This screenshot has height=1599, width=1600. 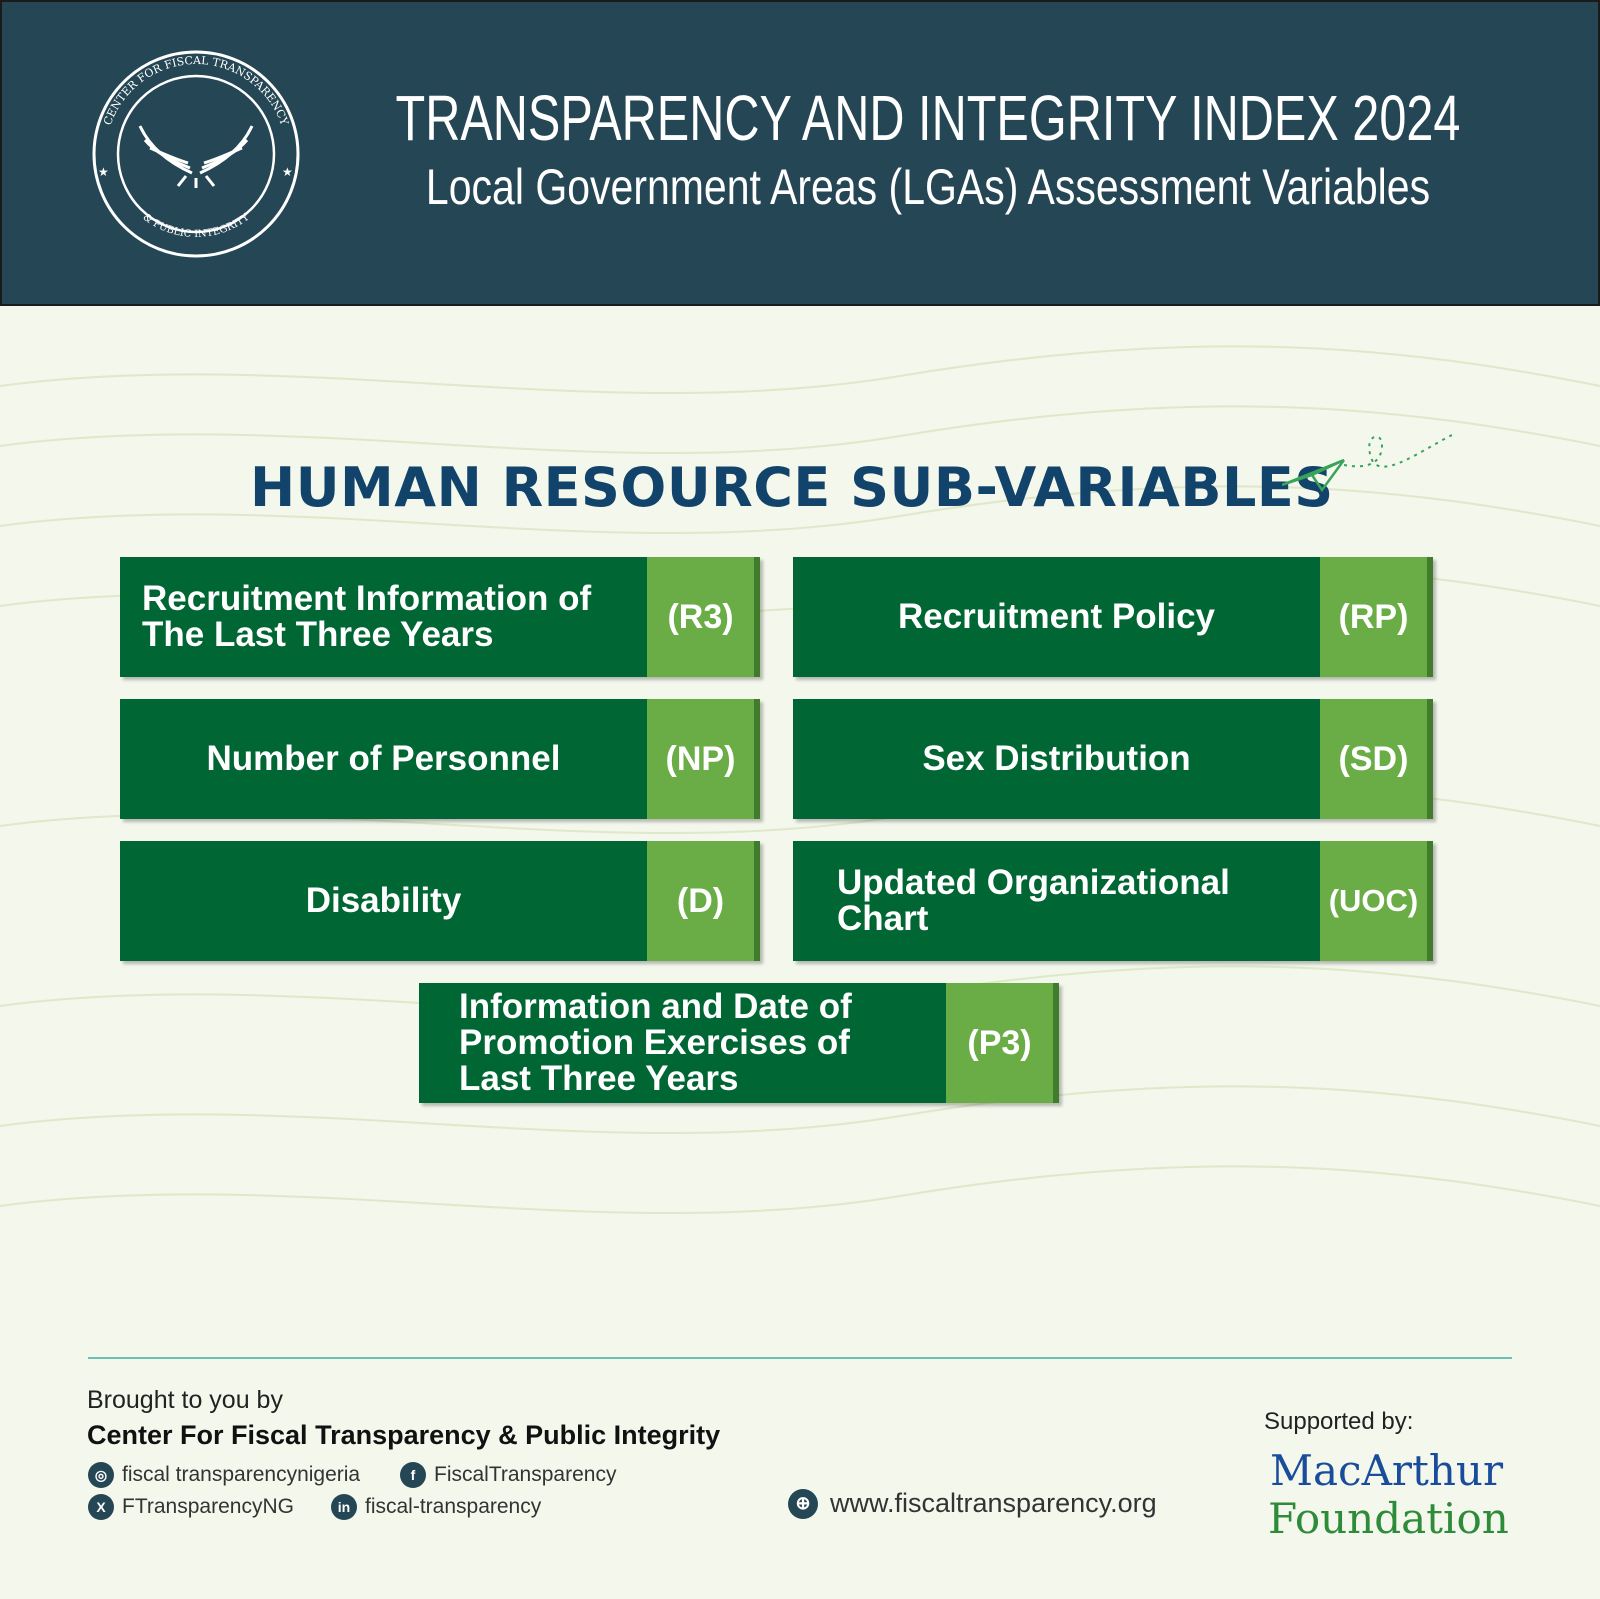 I want to click on variable-card-np: Number of Personnel (NP), so click(x=440, y=759).